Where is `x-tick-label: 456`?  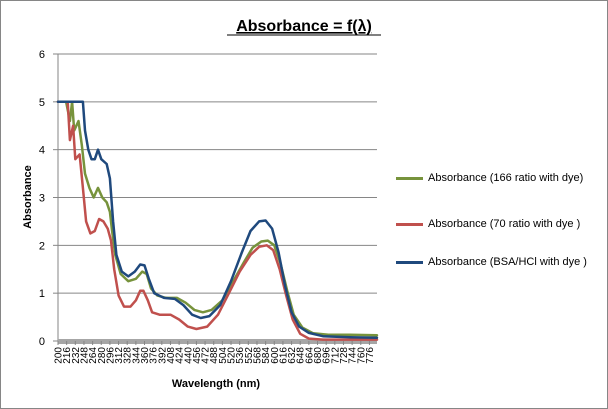 x-tick-label: 456 is located at coordinates (197, 355).